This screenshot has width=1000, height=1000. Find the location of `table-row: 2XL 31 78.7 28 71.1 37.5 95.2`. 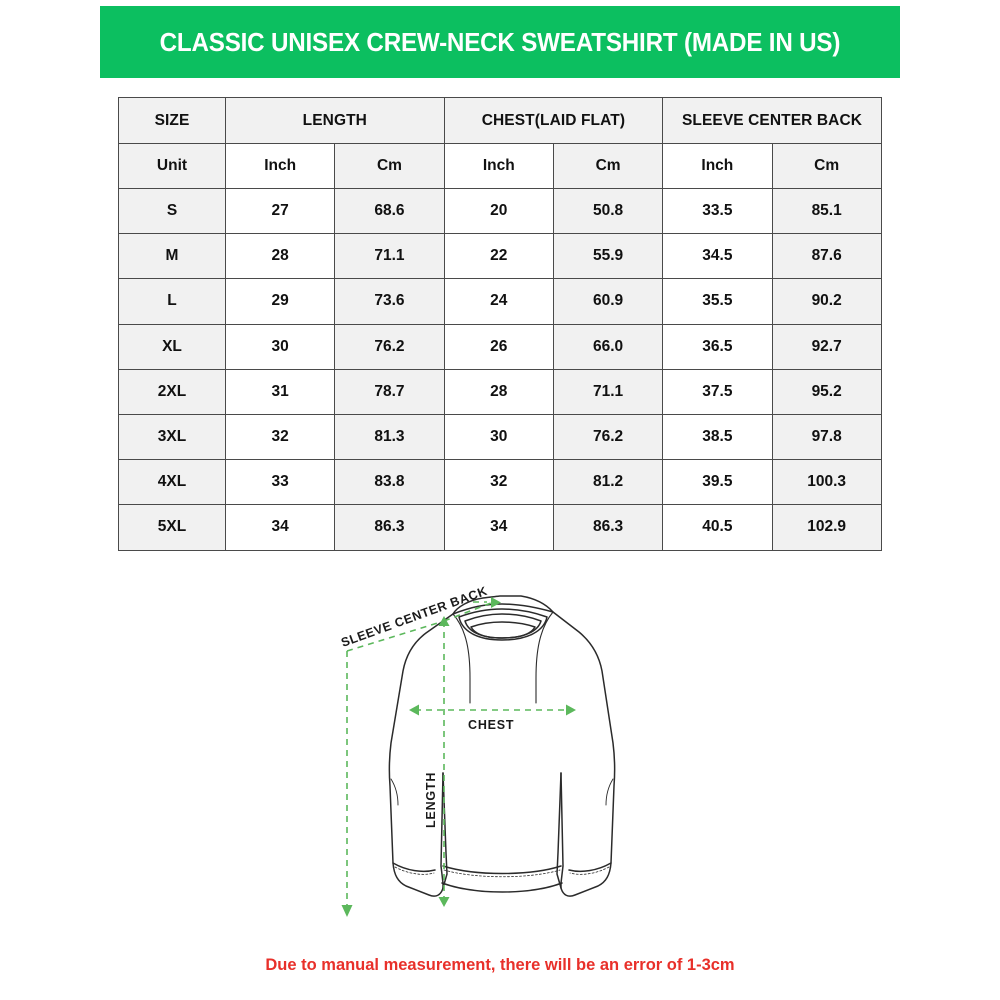

table-row: 2XL 31 78.7 28 71.1 37.5 95.2 is located at coordinates (500, 391).